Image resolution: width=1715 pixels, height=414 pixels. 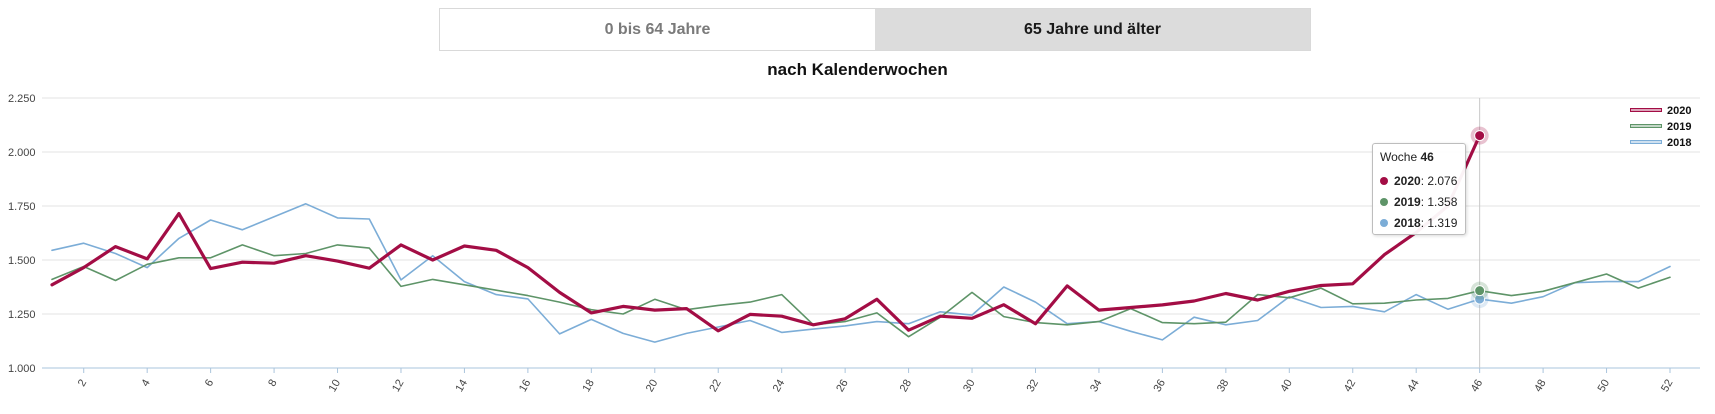 I want to click on tooltip-header: Woche 46, so click(x=1419, y=157).